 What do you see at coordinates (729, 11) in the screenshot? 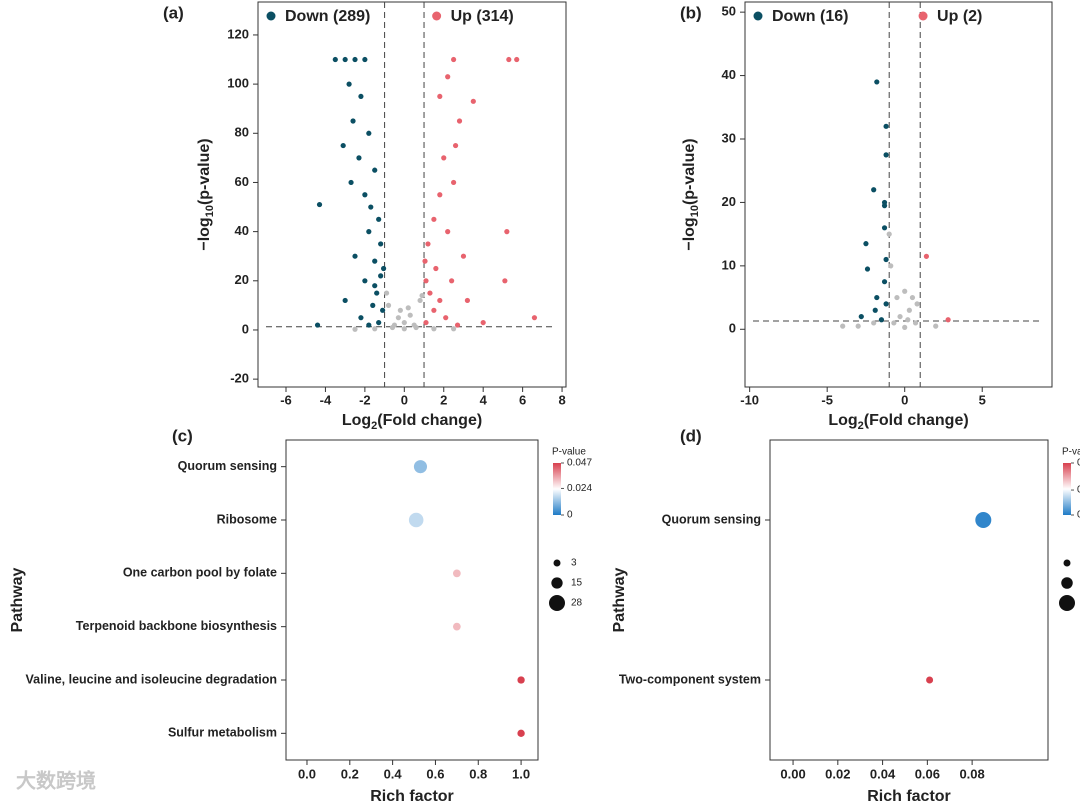
I see `y-tick-label: 50` at bounding box center [729, 11].